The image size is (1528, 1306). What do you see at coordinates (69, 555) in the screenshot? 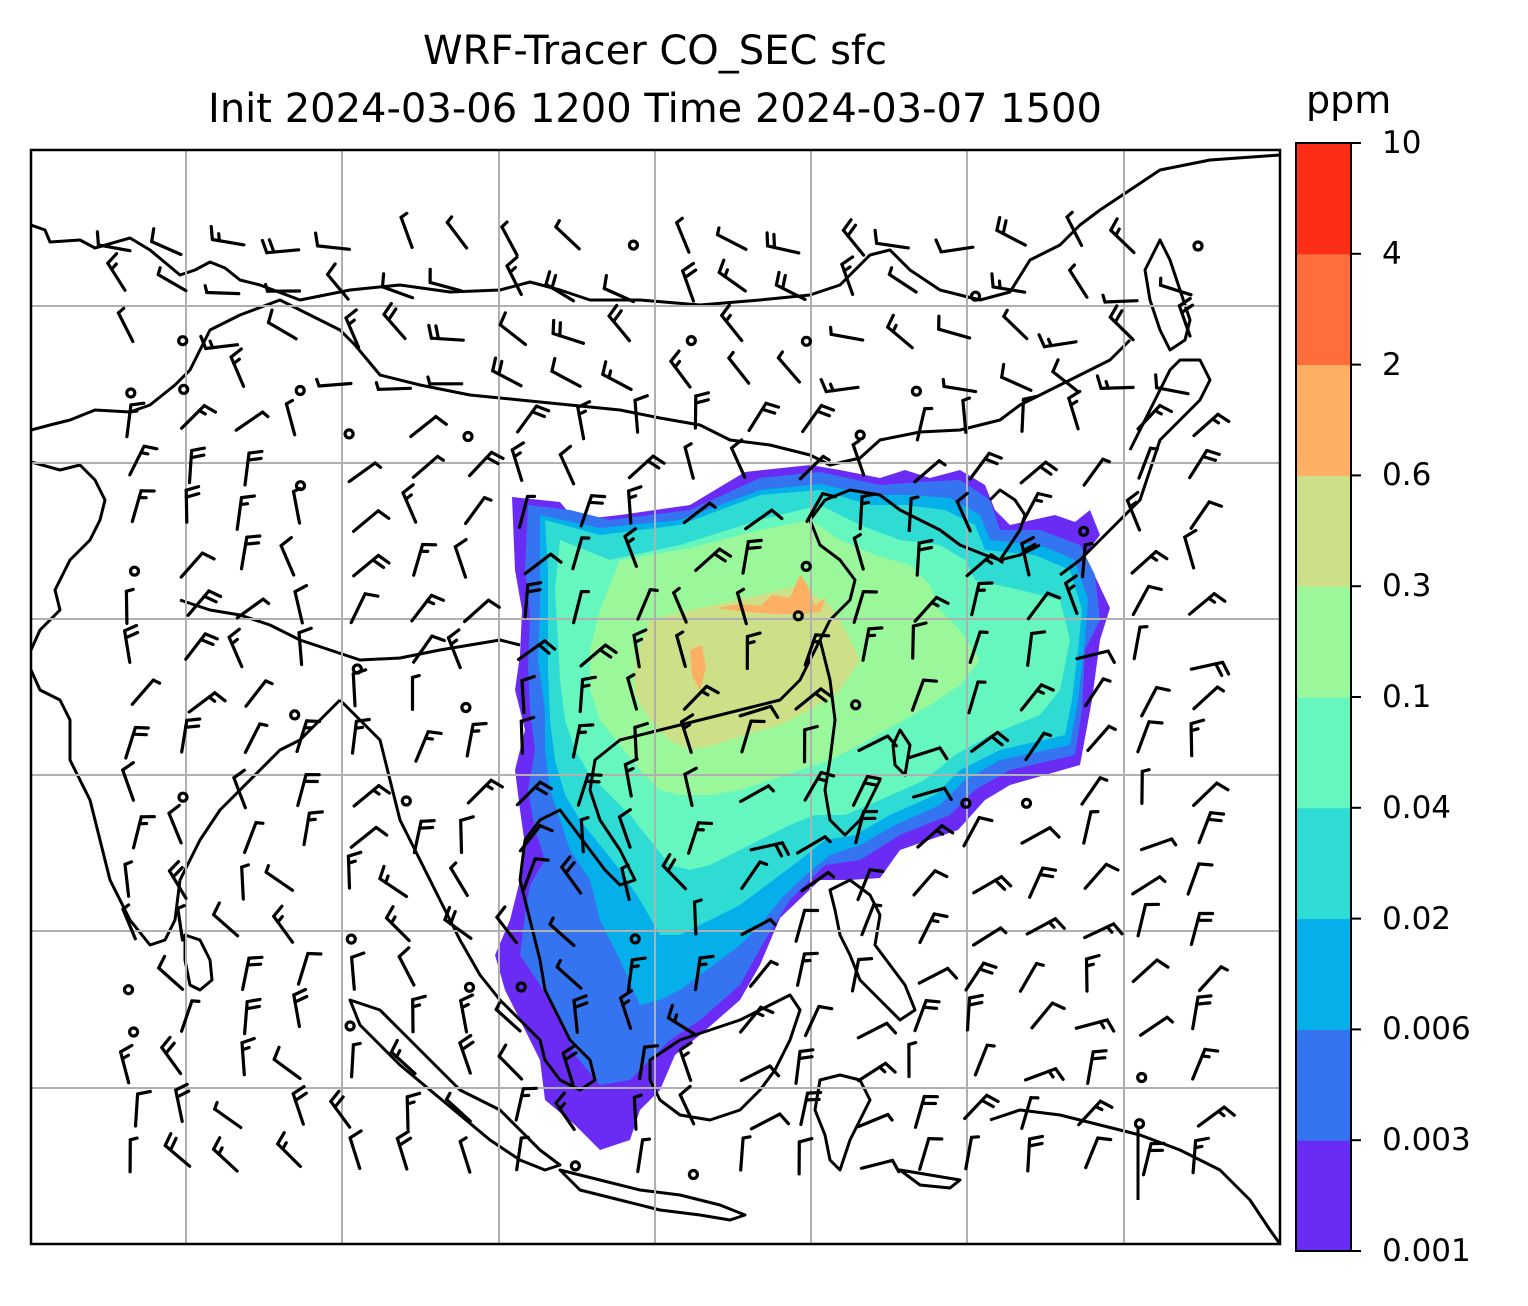
I see `coastline-central-asia` at bounding box center [69, 555].